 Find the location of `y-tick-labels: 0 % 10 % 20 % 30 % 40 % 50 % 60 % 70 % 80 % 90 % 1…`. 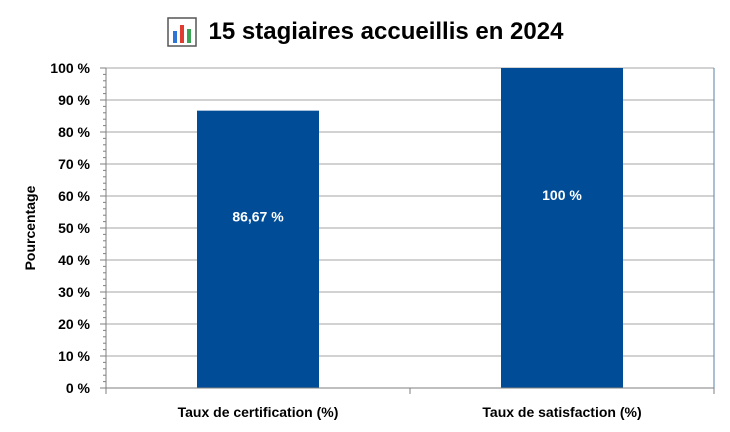

y-tick-labels: 0 % 10 % 20 % 30 % 40 % 50 % 60 % 70 % 80 % 90 % 1… is located at coordinates (70, 228).